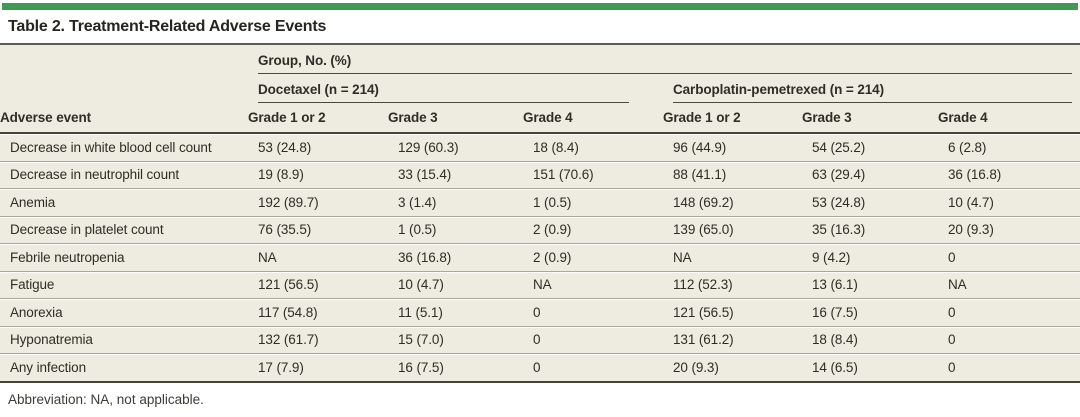  Describe the element at coordinates (455, 339) in the screenshot. I see `cell: 15 (7.0)` at that location.